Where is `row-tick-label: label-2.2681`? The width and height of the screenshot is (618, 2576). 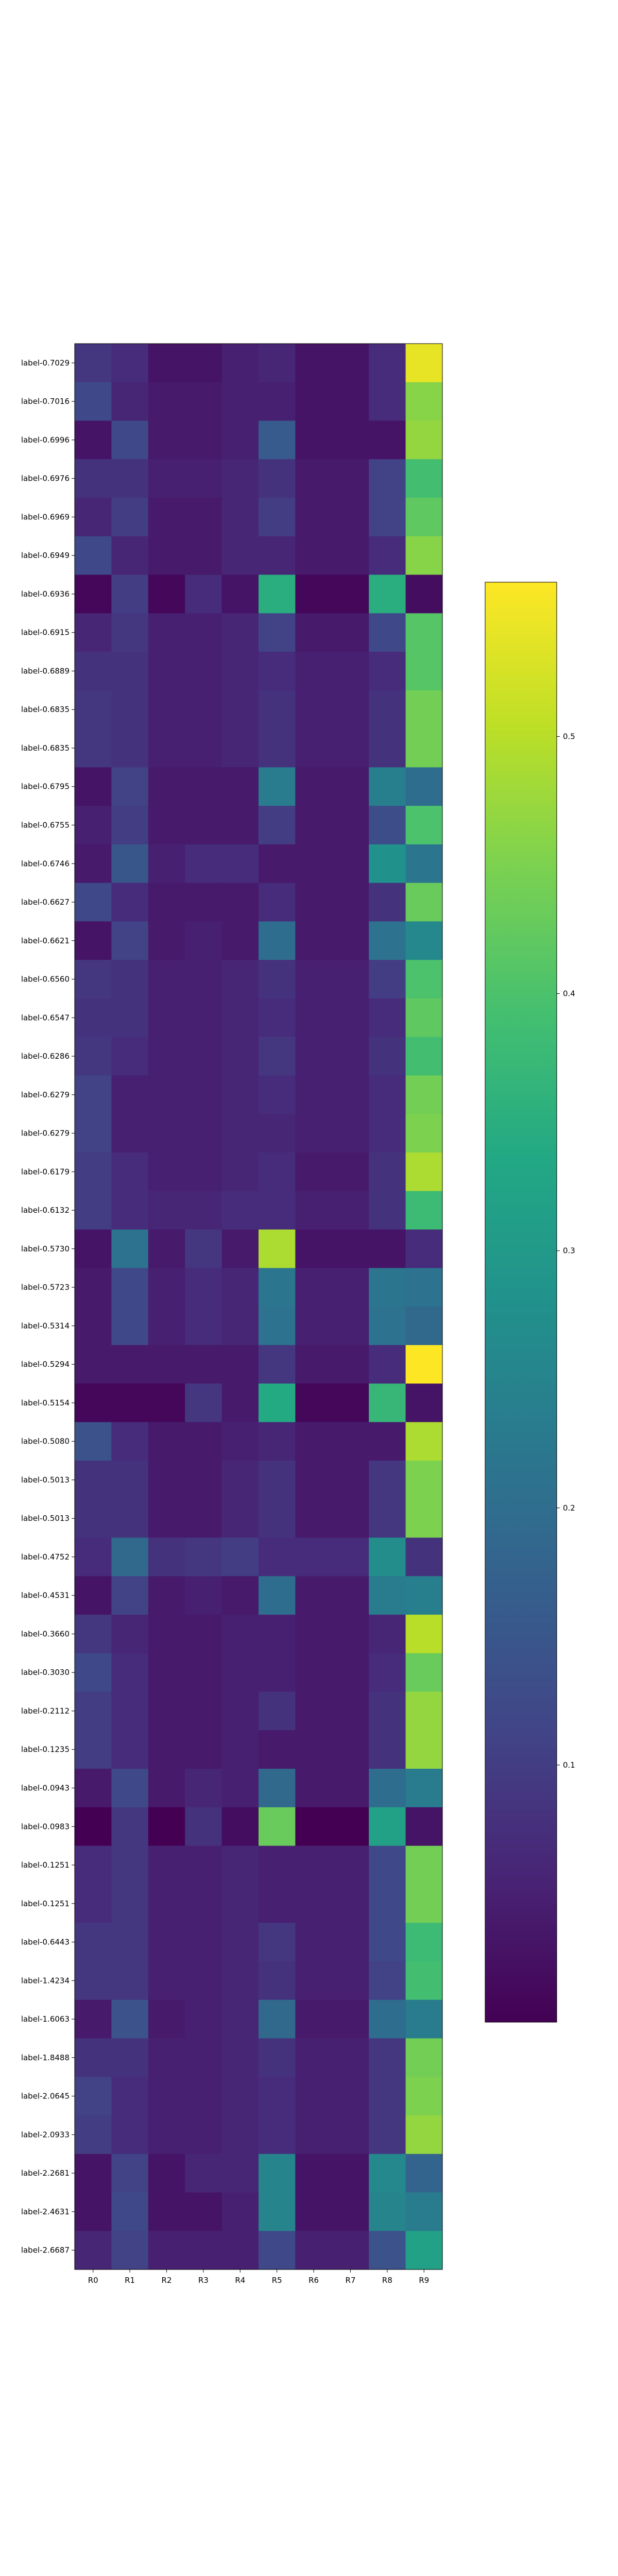 row-tick-label: label-2.2681 is located at coordinates (45, 2173).